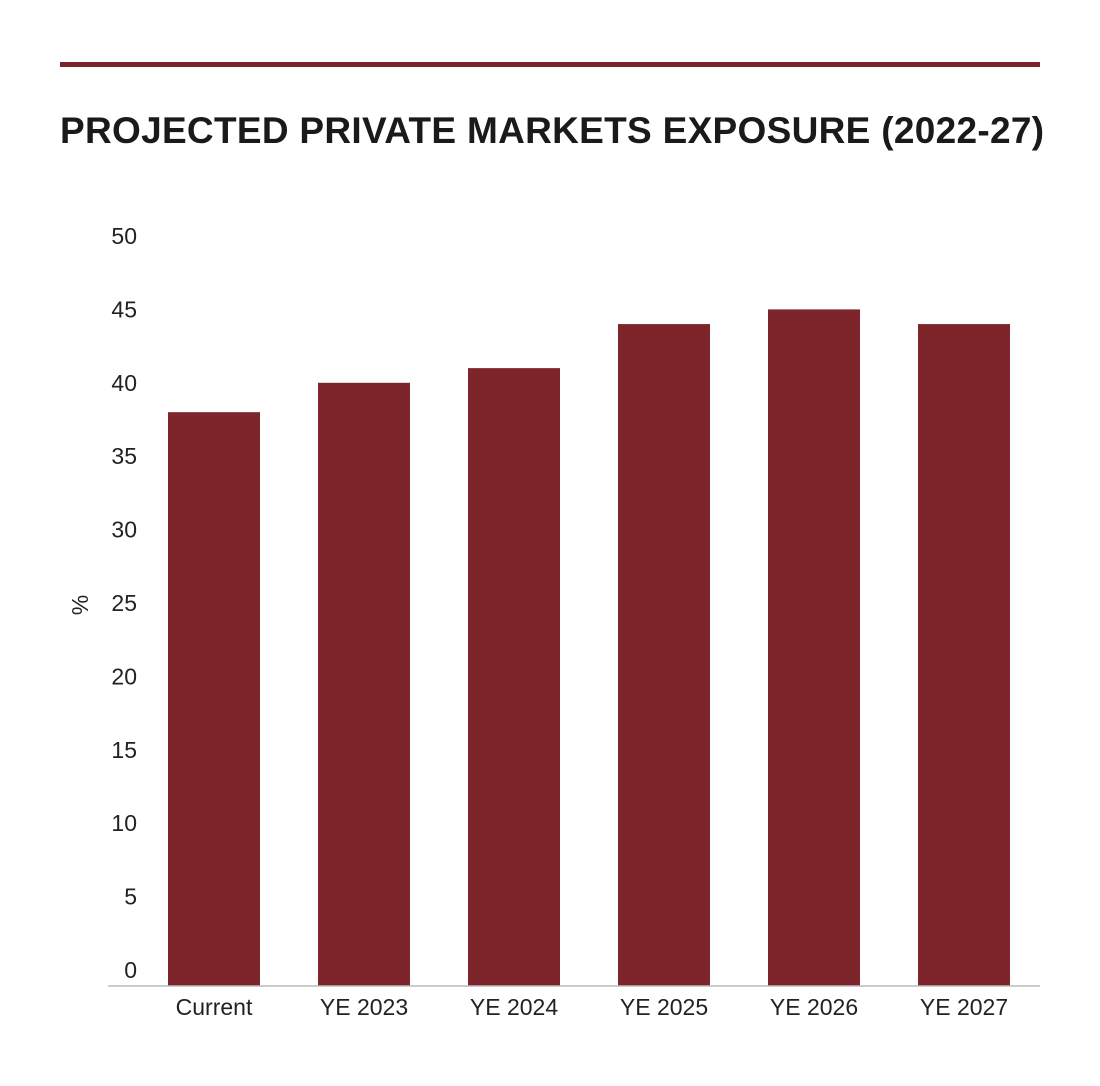 Image resolution: width=1100 pixels, height=1086 pixels. Describe the element at coordinates (124, 456) in the screenshot. I see `y-tick-label: 35` at that location.